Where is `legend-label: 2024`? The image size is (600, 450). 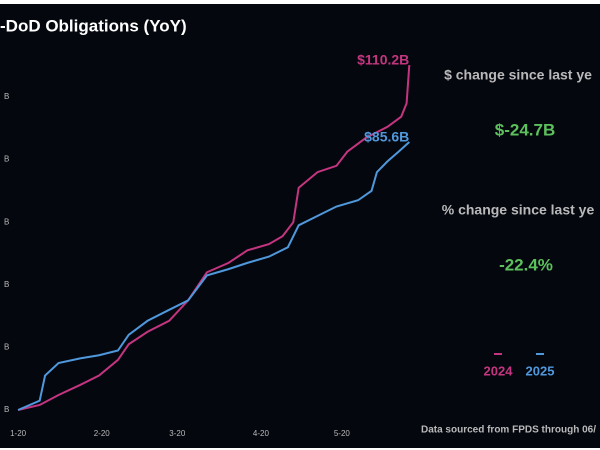
legend-label: 2024 is located at coordinates (499, 370).